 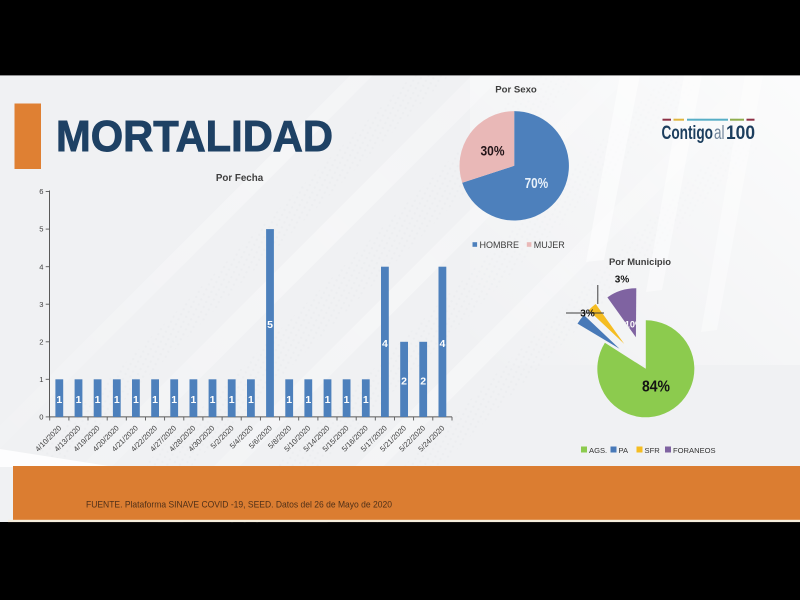 I want to click on svg-text: 0, so click(x=41, y=417).